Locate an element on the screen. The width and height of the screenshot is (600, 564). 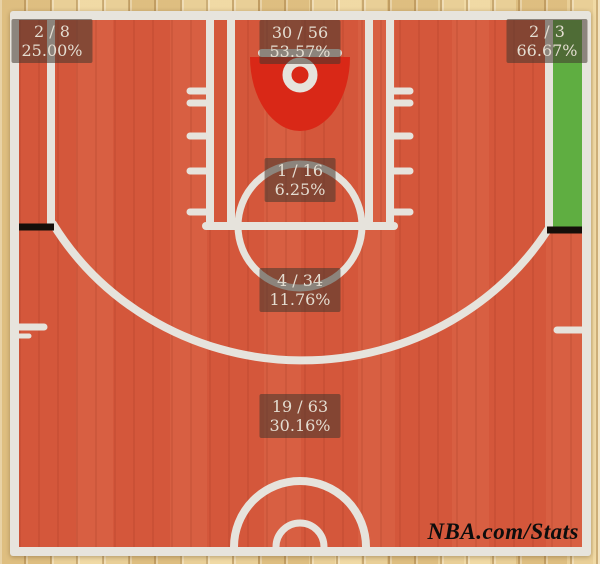
zone-made-attempts: 2 / 8 is located at coordinates (52, 31).